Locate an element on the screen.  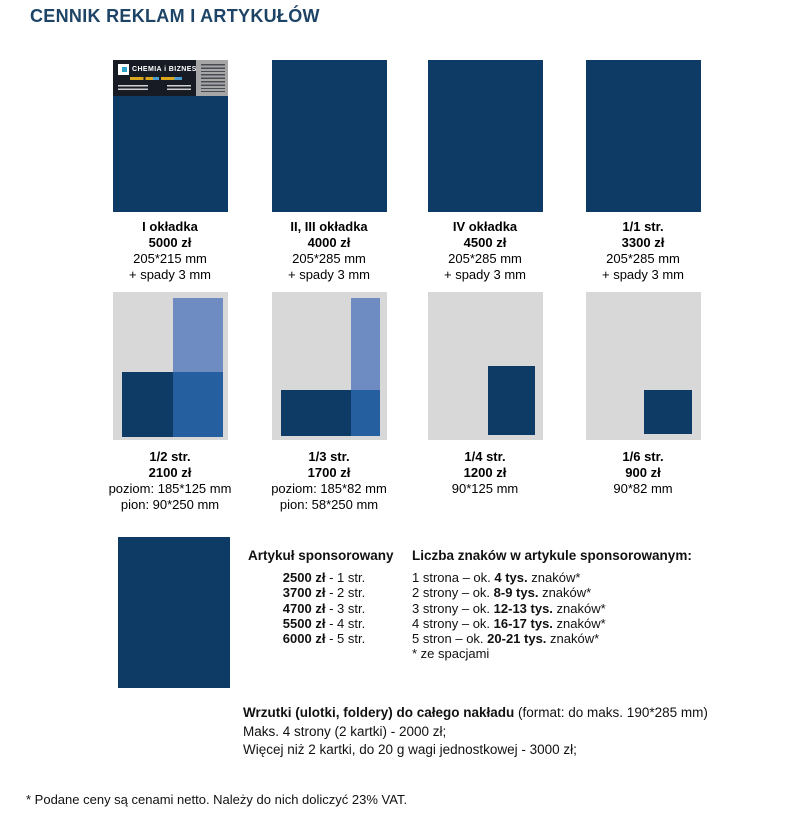
fraction-label-sixth: 1/6 str. 900 zł 90*82 mm is located at coordinates (643, 473).